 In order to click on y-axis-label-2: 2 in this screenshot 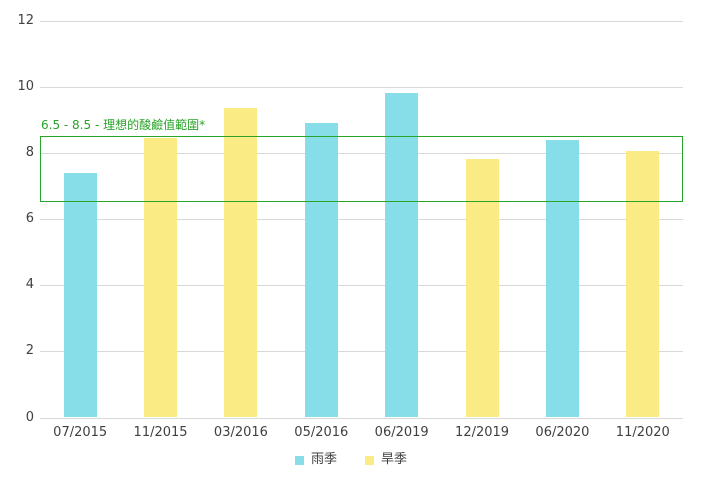, I will do `click(29, 351)`.